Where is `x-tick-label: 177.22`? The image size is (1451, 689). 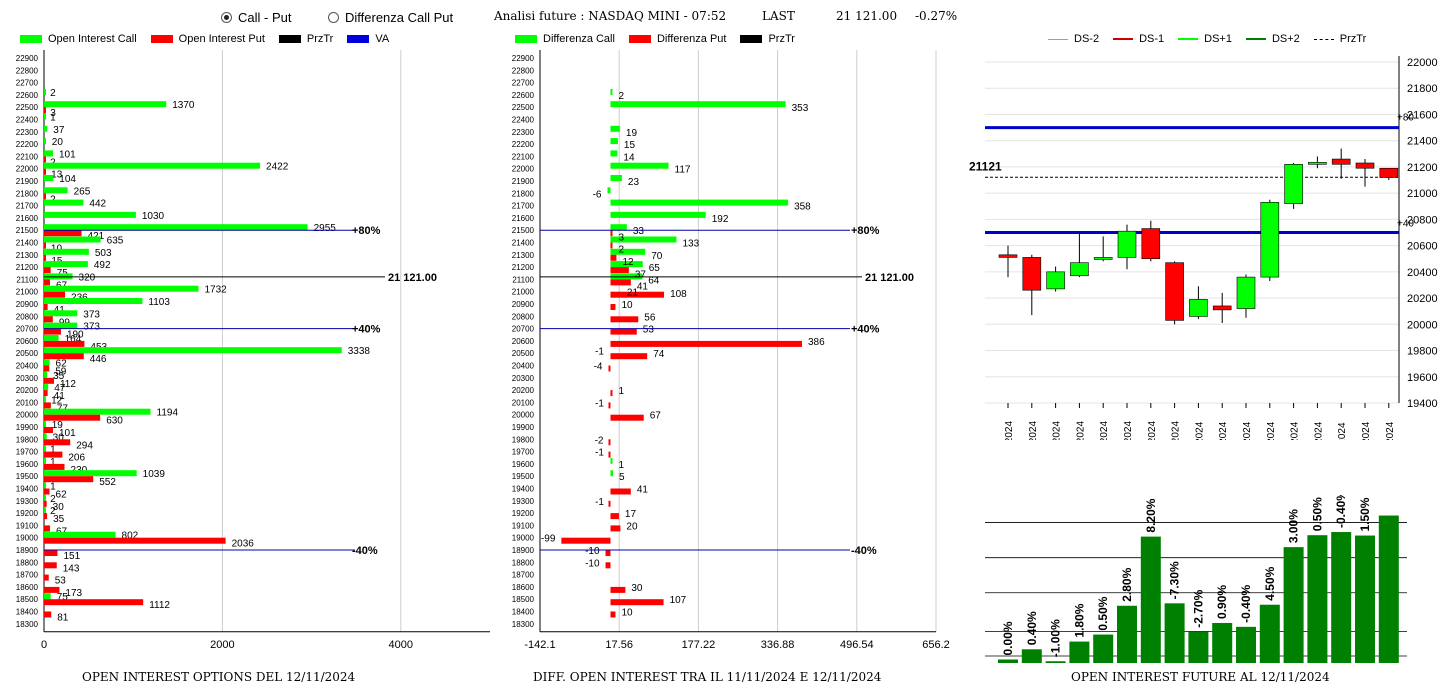
x-tick-label: 177.22 is located at coordinates (699, 645).